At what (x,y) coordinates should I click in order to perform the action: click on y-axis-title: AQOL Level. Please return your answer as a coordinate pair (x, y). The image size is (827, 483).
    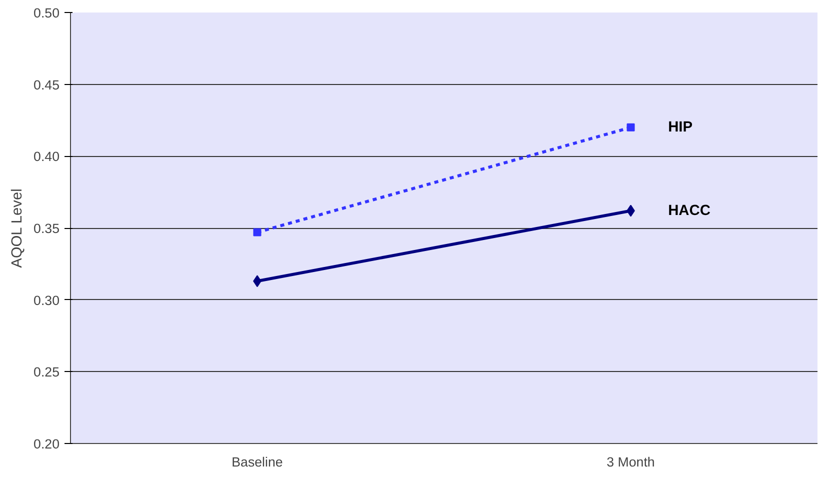
    Looking at the image, I should click on (18, 228).